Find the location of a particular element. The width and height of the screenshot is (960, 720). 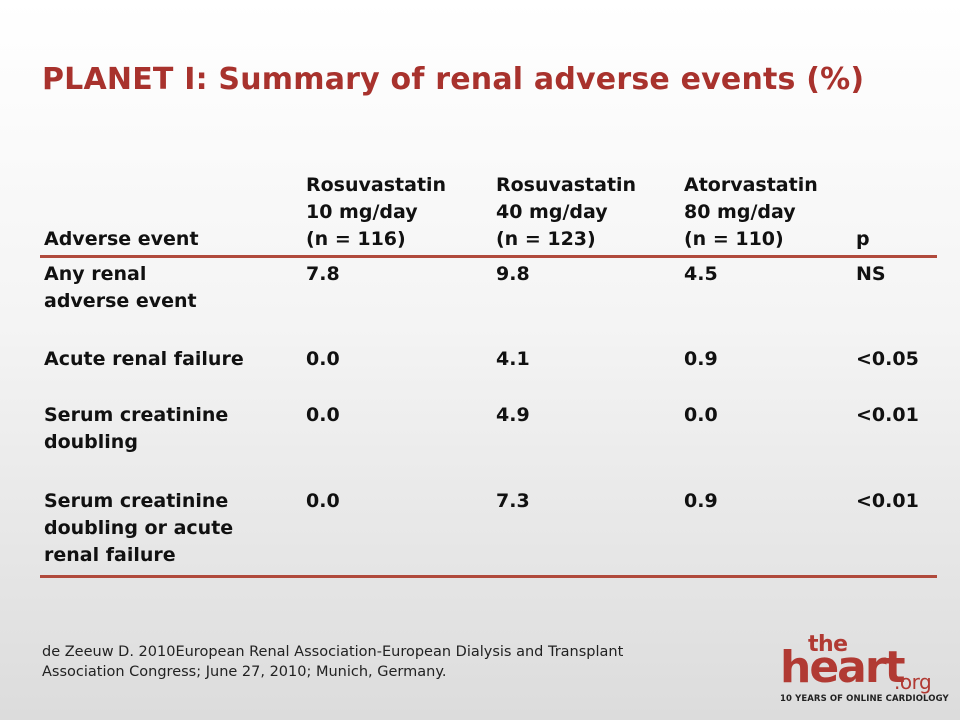

ros40-cell: 7.3 is located at coordinates (513, 500).